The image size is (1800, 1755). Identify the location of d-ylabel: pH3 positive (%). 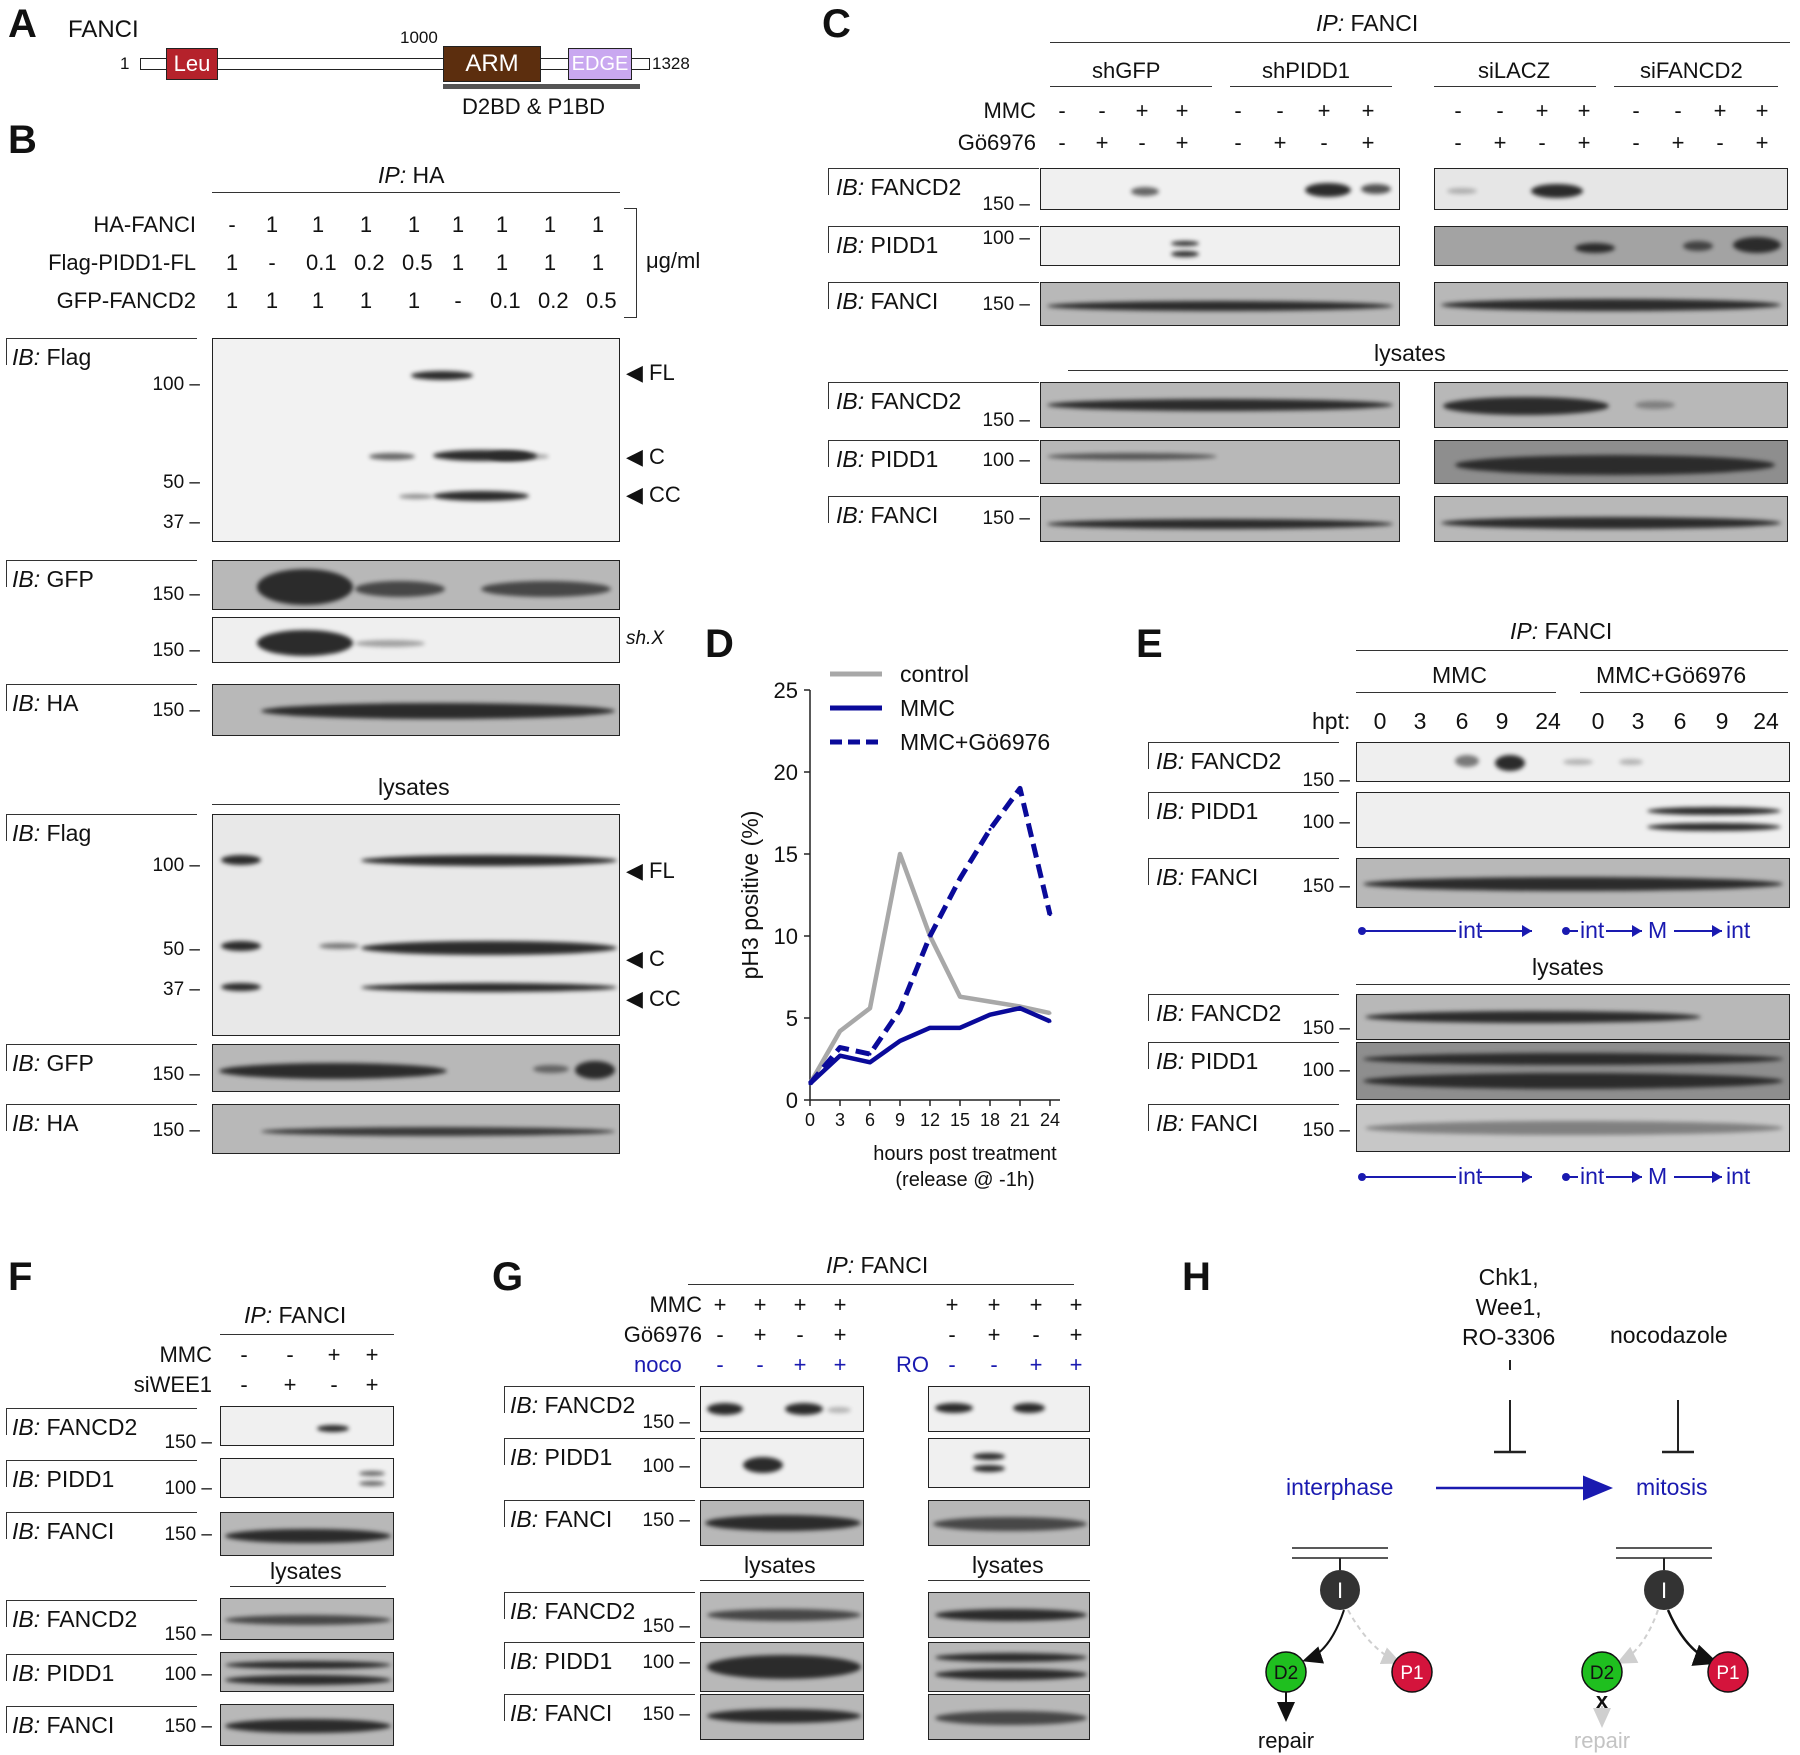
(750, 895).